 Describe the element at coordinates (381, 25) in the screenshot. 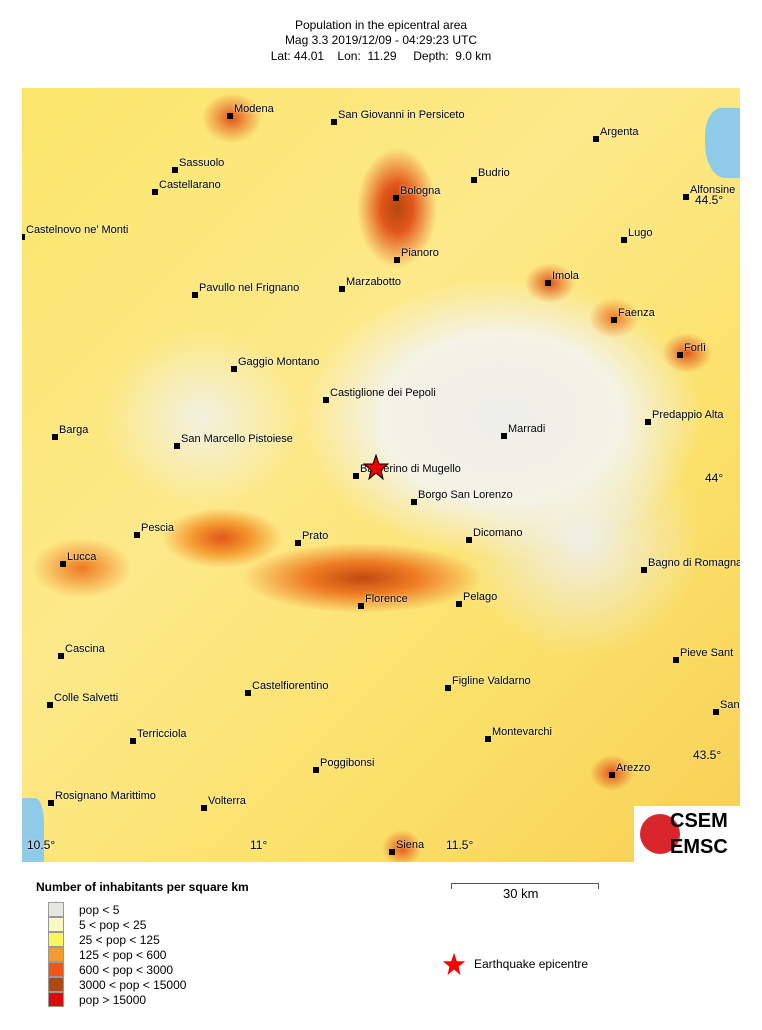

I see `map-title: Population in the epicentral area` at that location.